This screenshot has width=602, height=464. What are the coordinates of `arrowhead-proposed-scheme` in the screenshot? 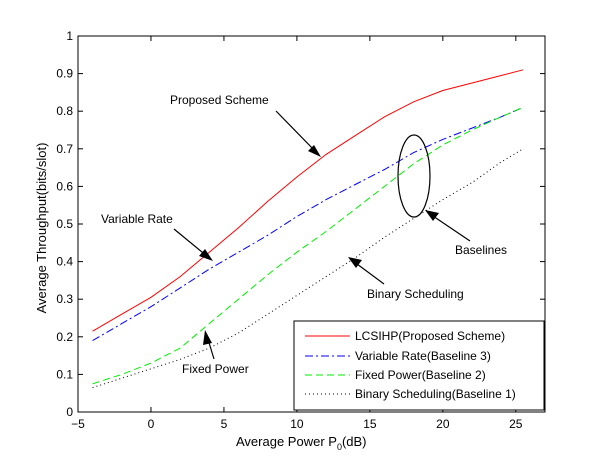 It's located at (314, 151).